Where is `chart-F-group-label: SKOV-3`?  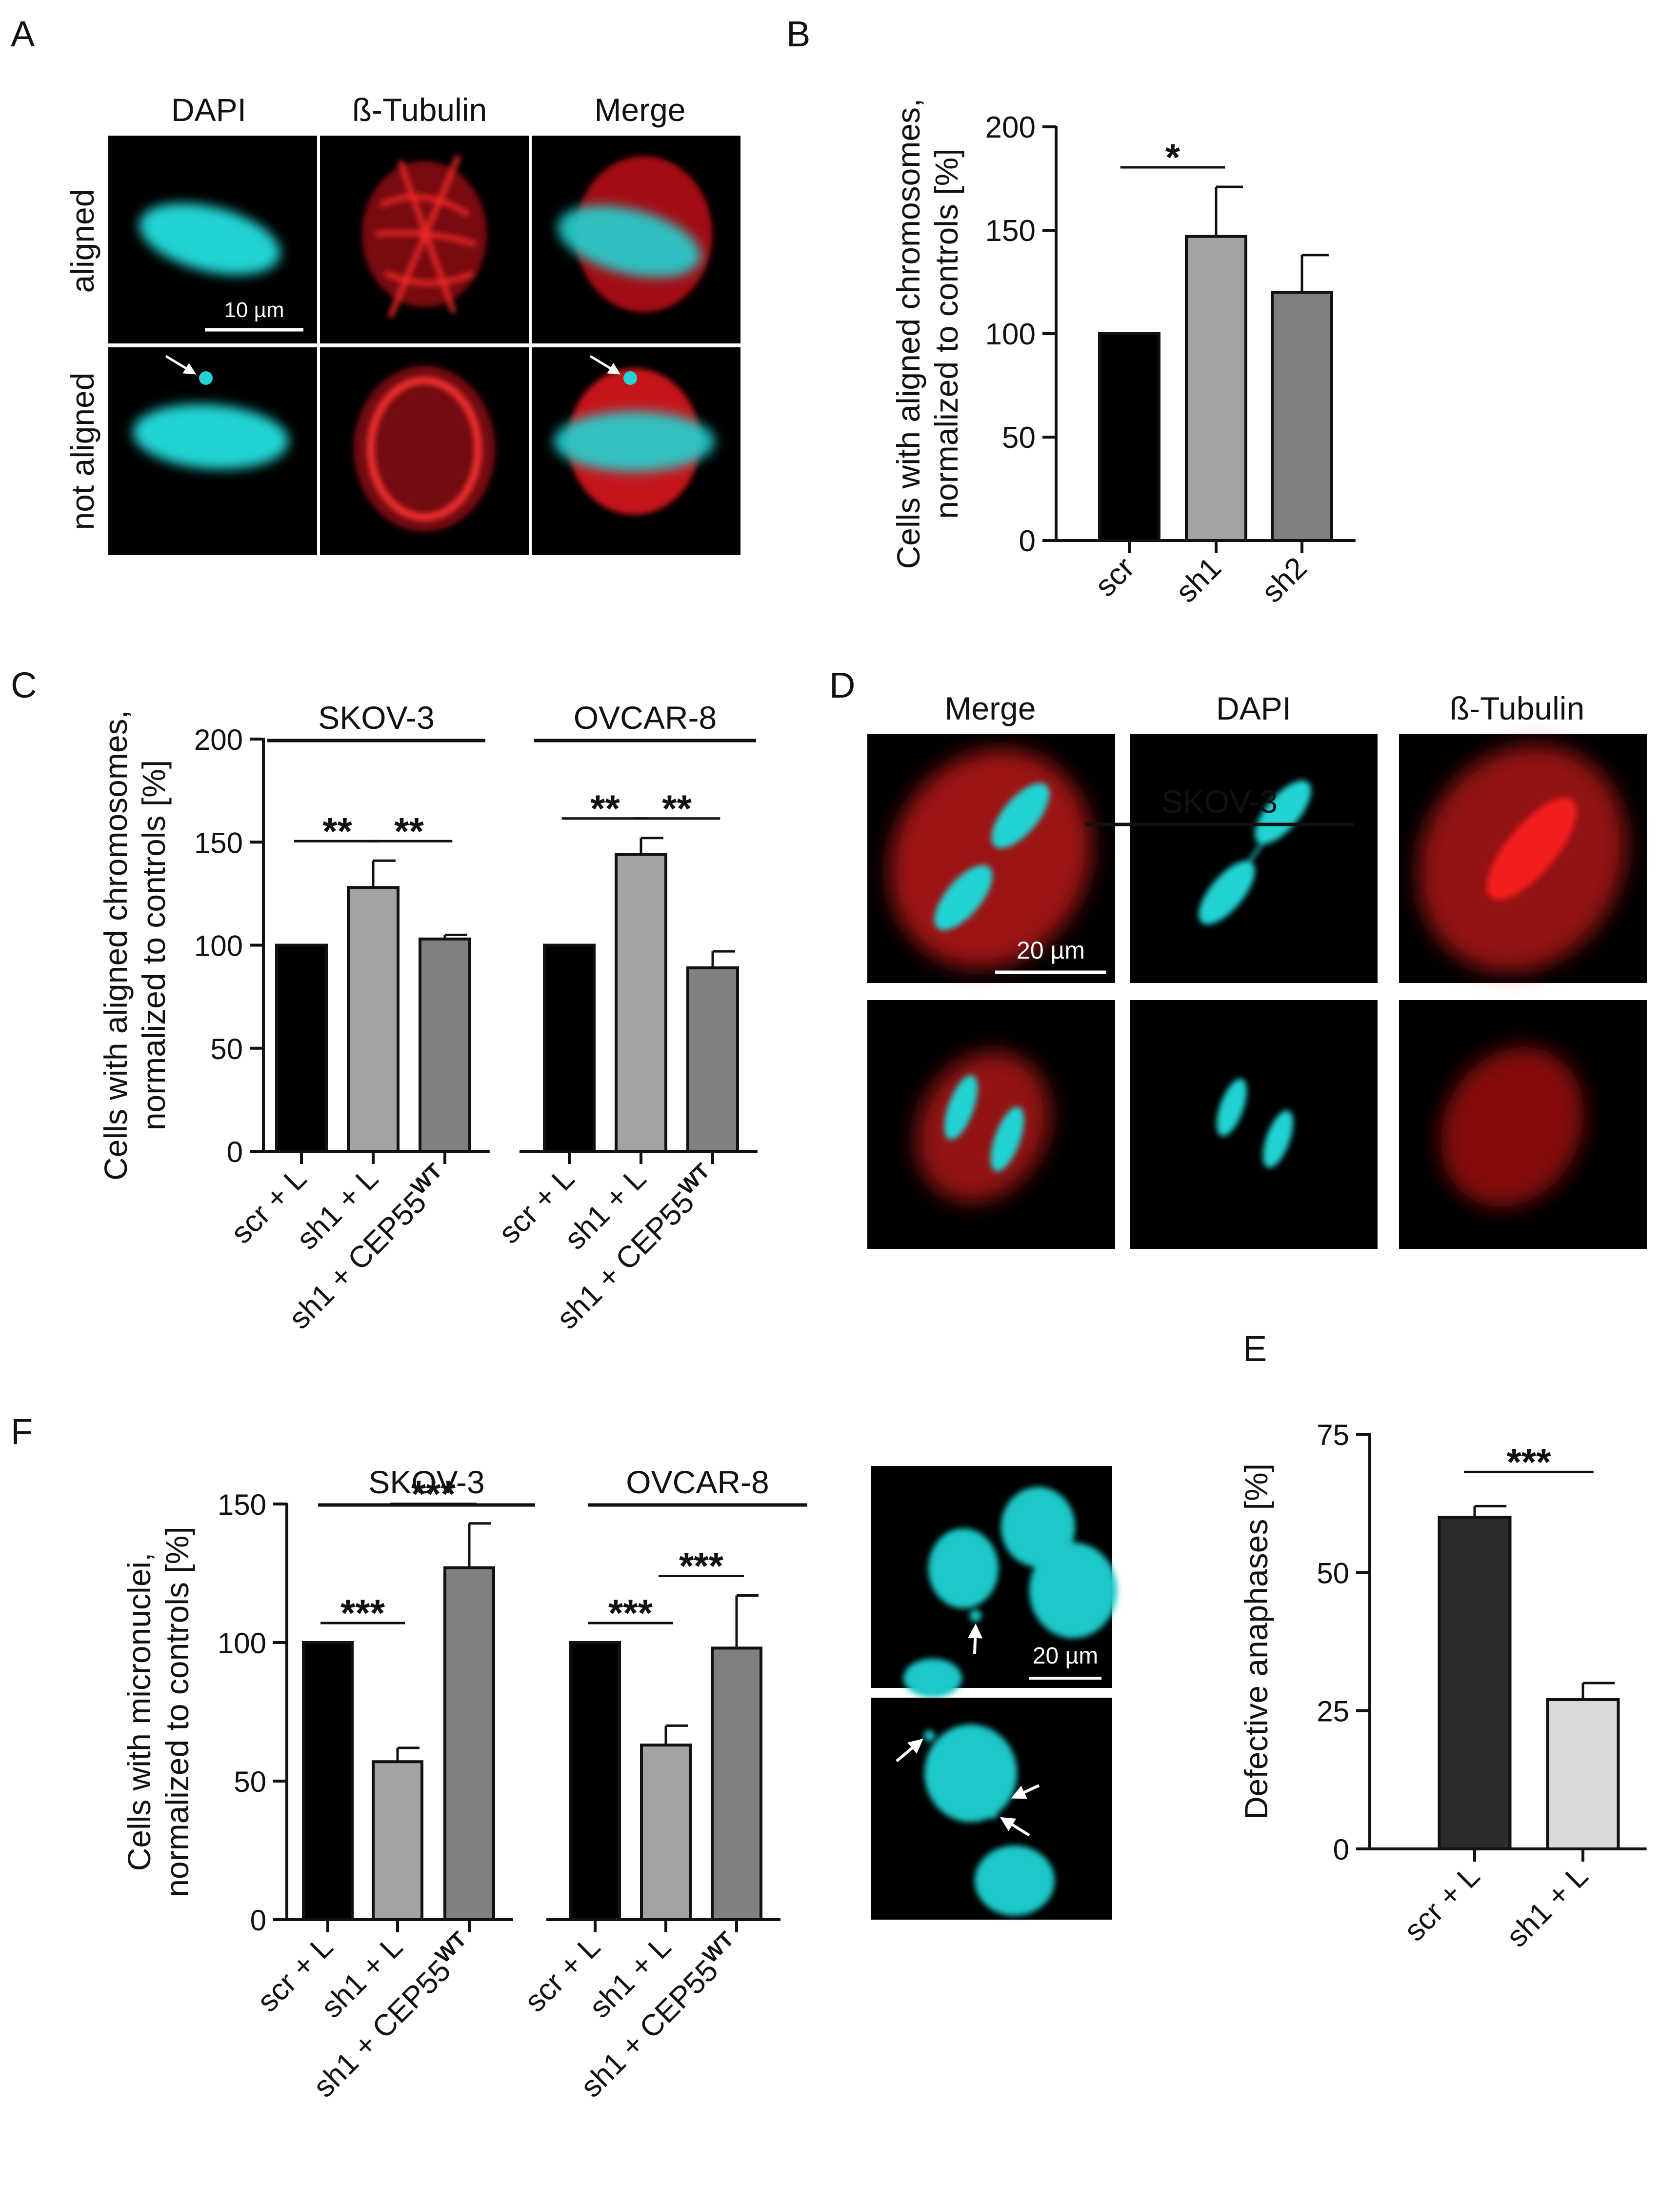
chart-F-group-label: SKOV-3 is located at coordinates (426, 1482).